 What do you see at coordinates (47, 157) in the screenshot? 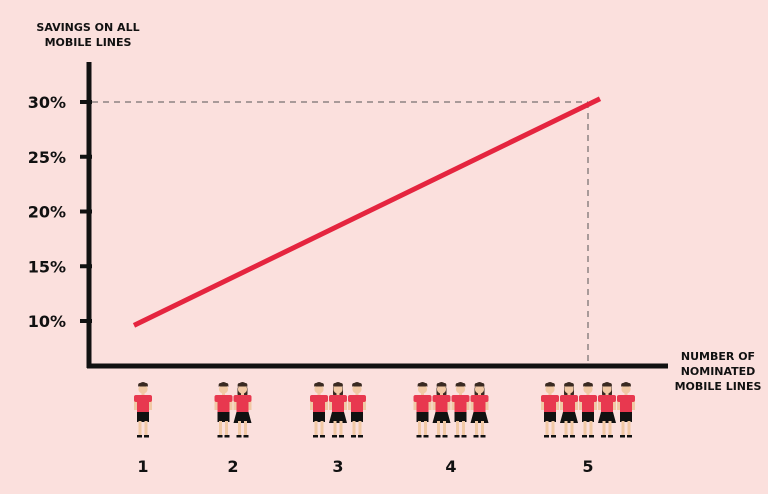
I see `y-tick-label: 25%` at bounding box center [47, 157].